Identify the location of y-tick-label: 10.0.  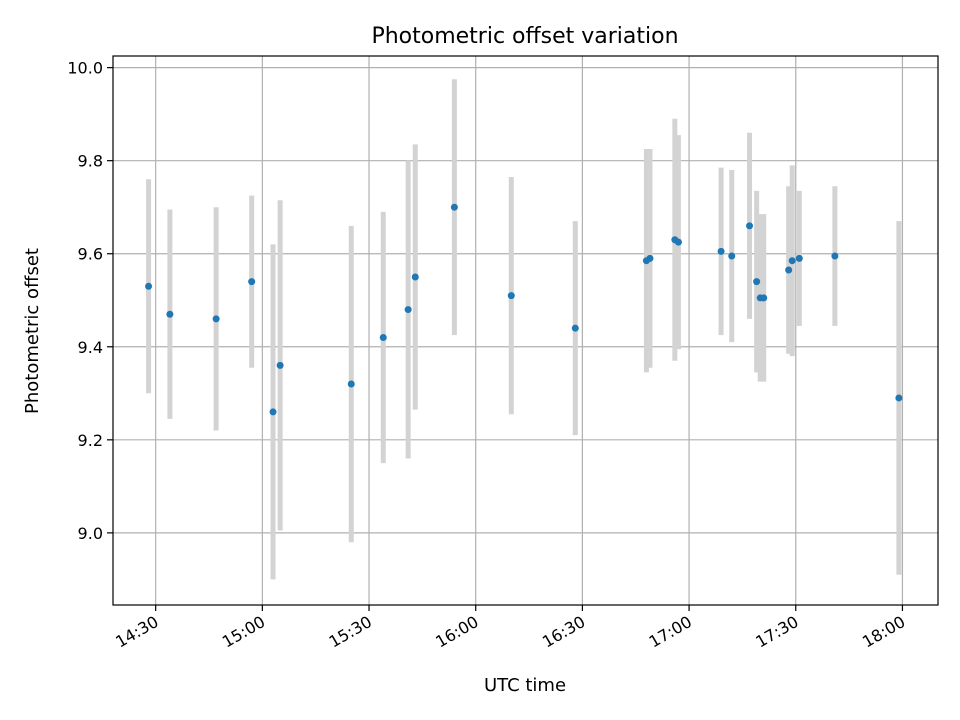
(85, 68).